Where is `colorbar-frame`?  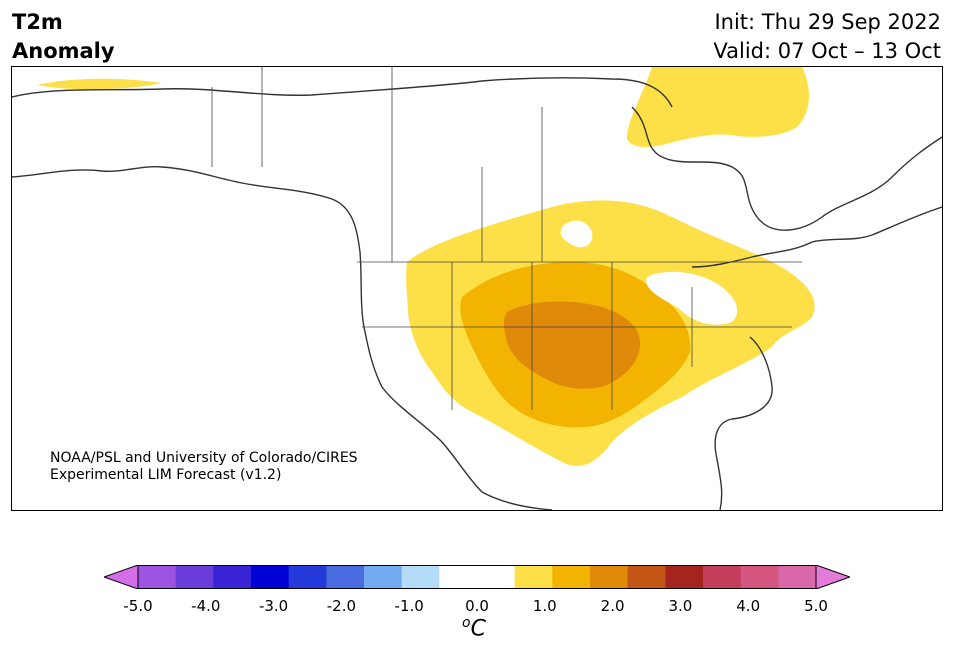 colorbar-frame is located at coordinates (477, 577).